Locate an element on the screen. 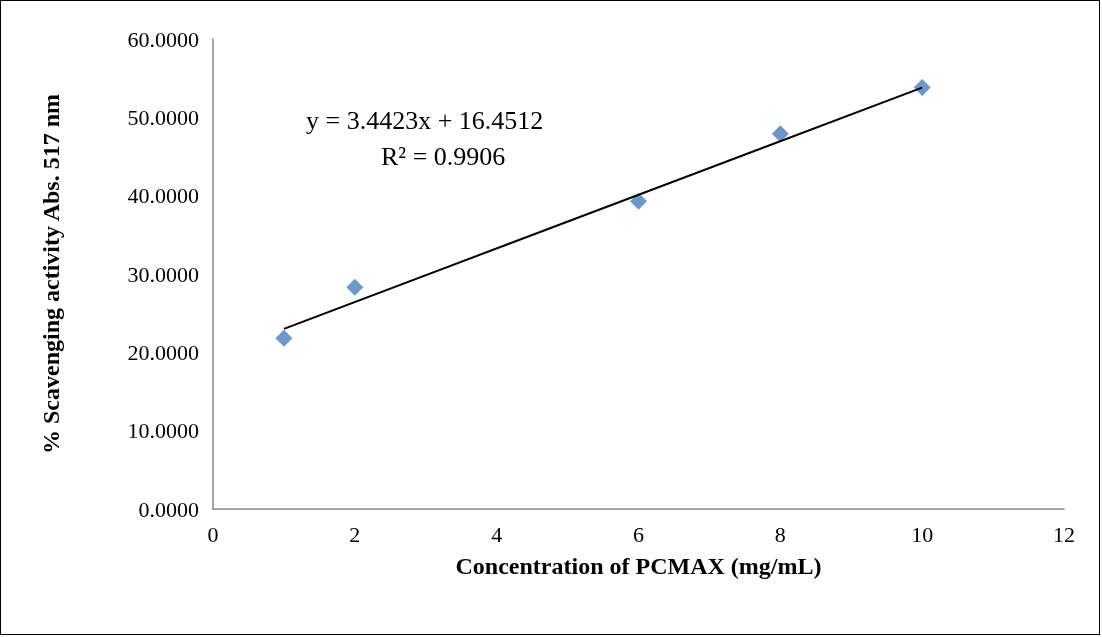 The width and height of the screenshot is (1102, 637). annotation: R² = 0.9906 is located at coordinates (443, 156).